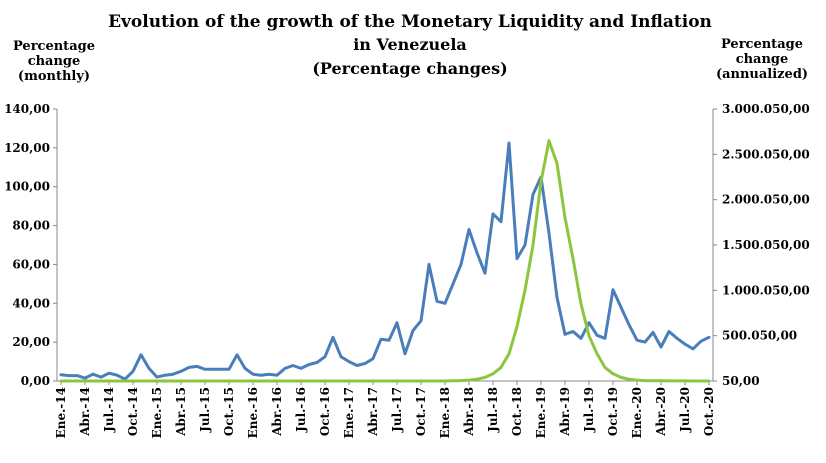  Describe the element at coordinates (685, 410) in the screenshot. I see `x-tick-label: Jul.-20` at that location.